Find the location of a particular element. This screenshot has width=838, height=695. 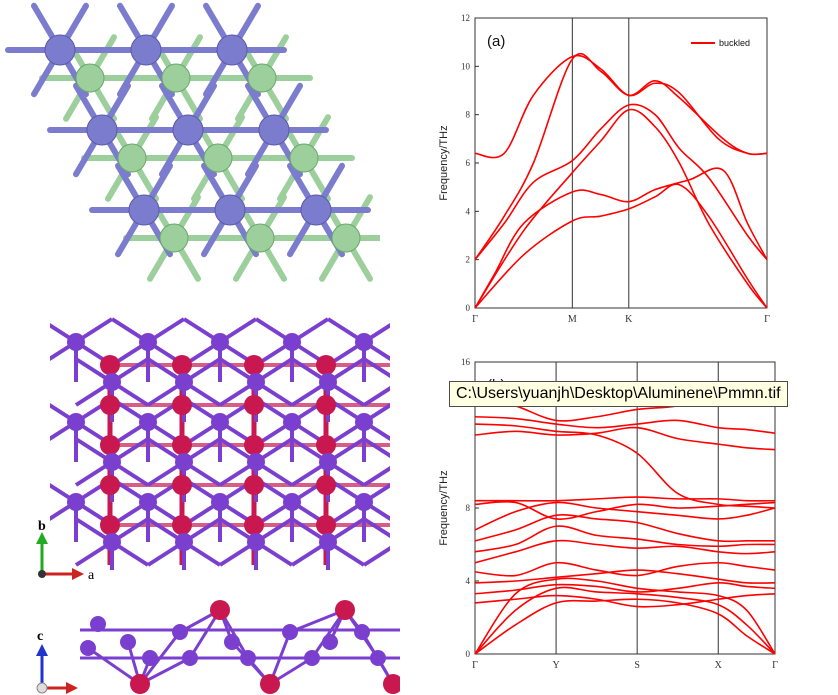

green-atoms is located at coordinates (218, 158).